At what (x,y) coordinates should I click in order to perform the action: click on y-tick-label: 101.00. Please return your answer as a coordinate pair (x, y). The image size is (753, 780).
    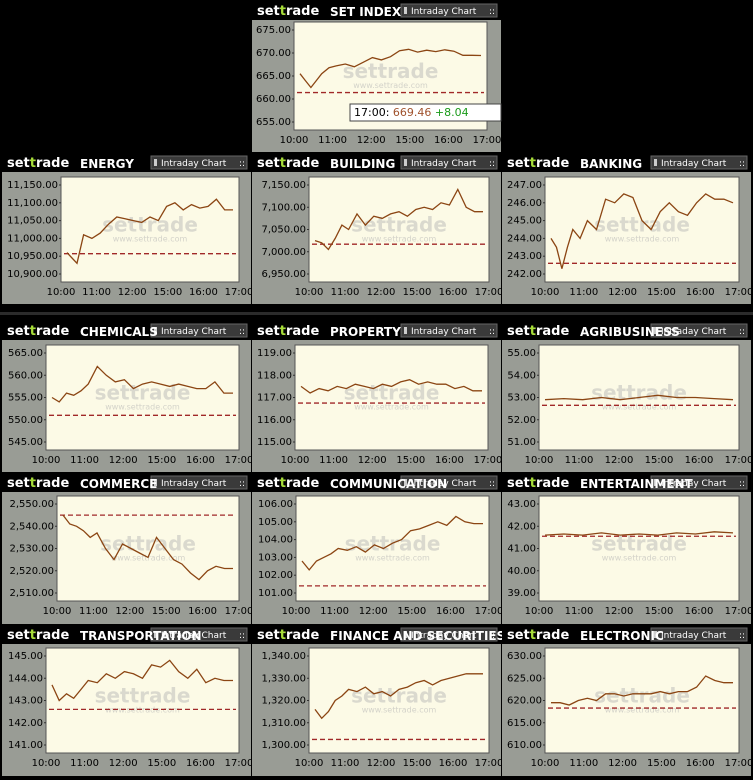
    Looking at the image, I should click on (275, 593).